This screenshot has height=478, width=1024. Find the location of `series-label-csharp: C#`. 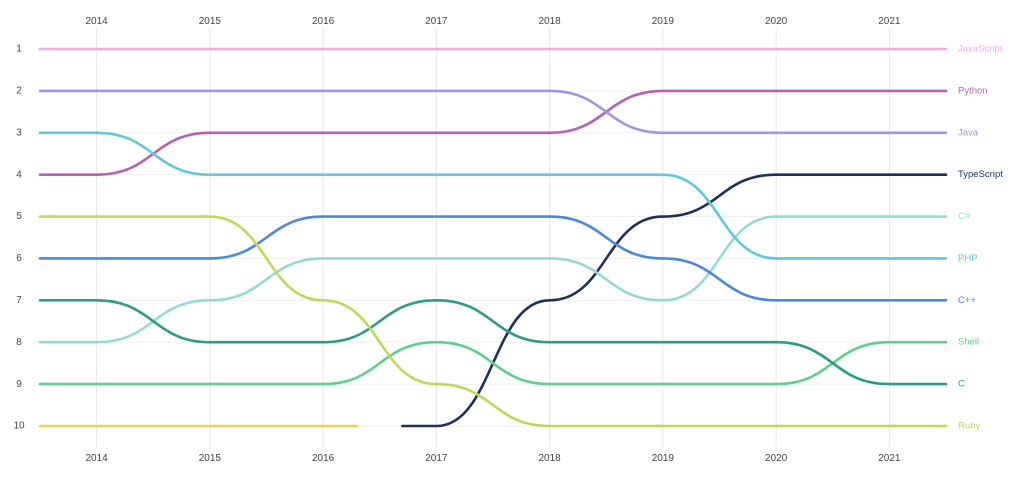

series-label-csharp: C# is located at coordinates (964, 216).